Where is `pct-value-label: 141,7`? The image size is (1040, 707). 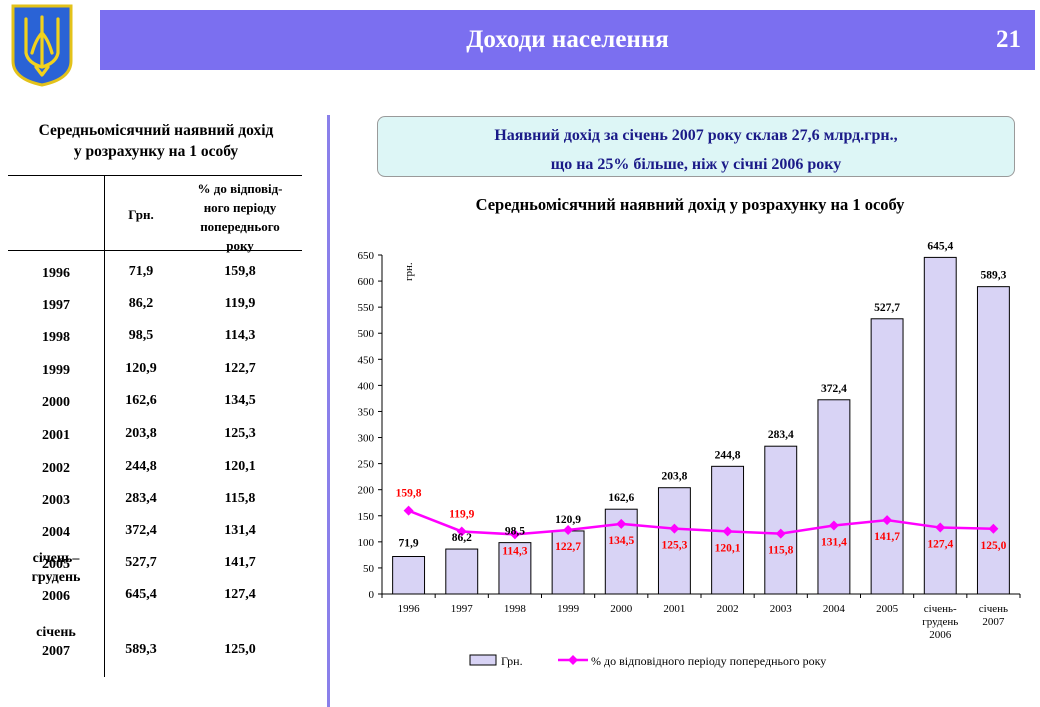 pct-value-label: 141,7 is located at coordinates (887, 537).